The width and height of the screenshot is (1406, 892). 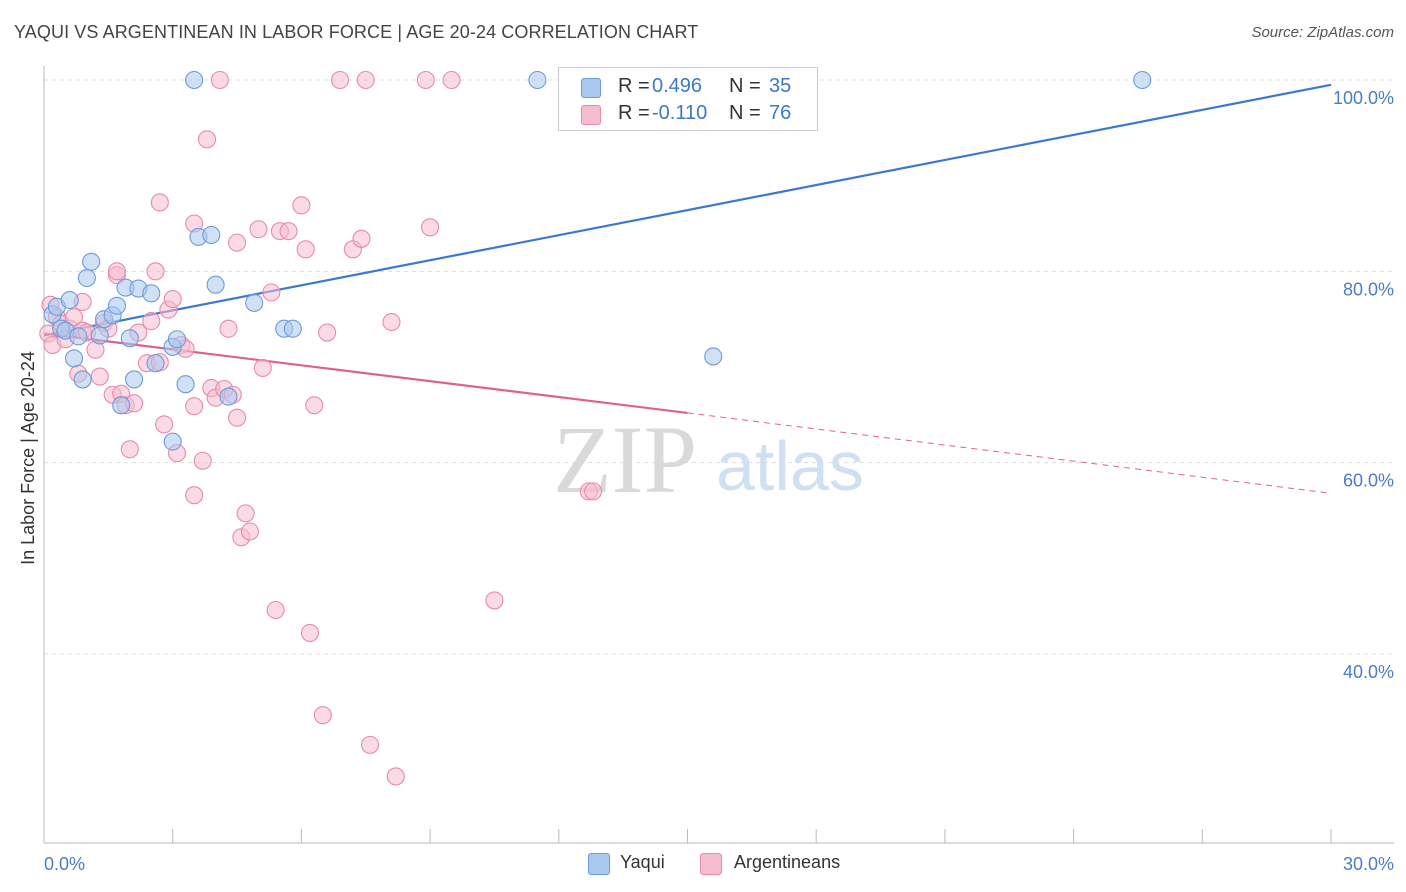 What do you see at coordinates (677, 86) in the screenshot?
I see `yaqui-r-value: 0.496` at bounding box center [677, 86].